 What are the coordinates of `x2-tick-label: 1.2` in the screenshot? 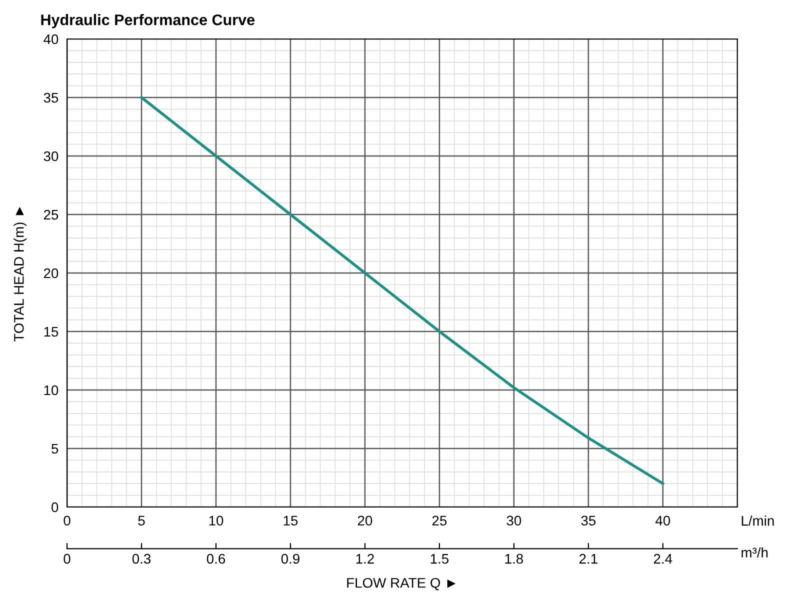 It's located at (365, 559).